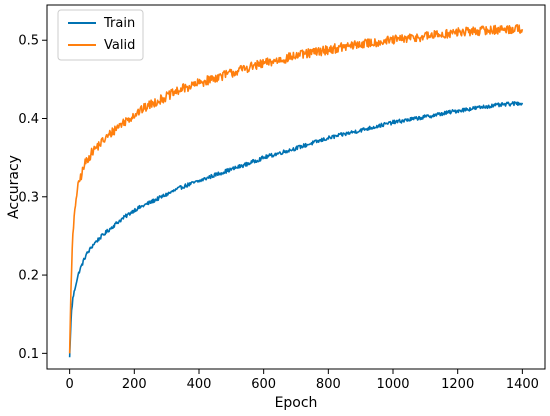  Describe the element at coordinates (28, 41) in the screenshot. I see `y-tick-label: 0.5` at that location.